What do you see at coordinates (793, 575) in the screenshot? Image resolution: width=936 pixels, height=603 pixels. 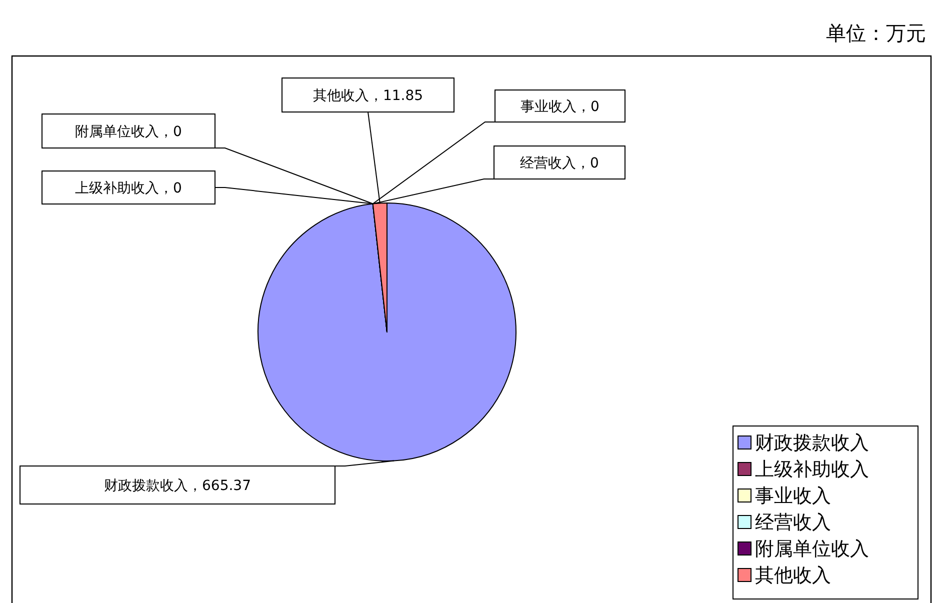 I see `legend-label: 其他收入` at bounding box center [793, 575].